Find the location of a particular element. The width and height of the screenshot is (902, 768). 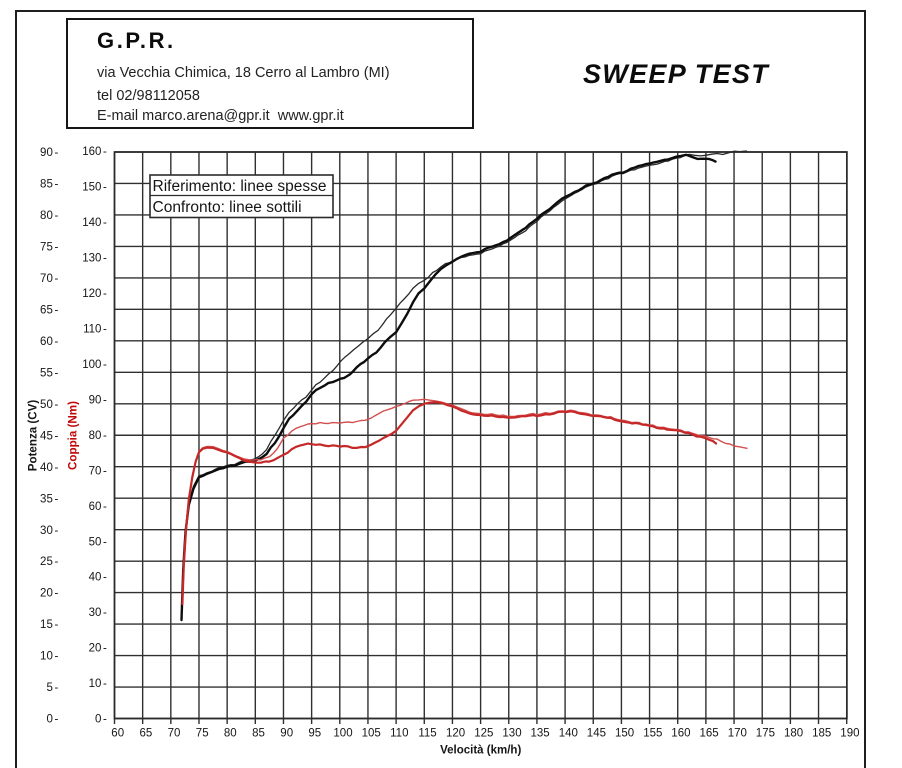

svg-text: 130- is located at coordinates (94, 259).